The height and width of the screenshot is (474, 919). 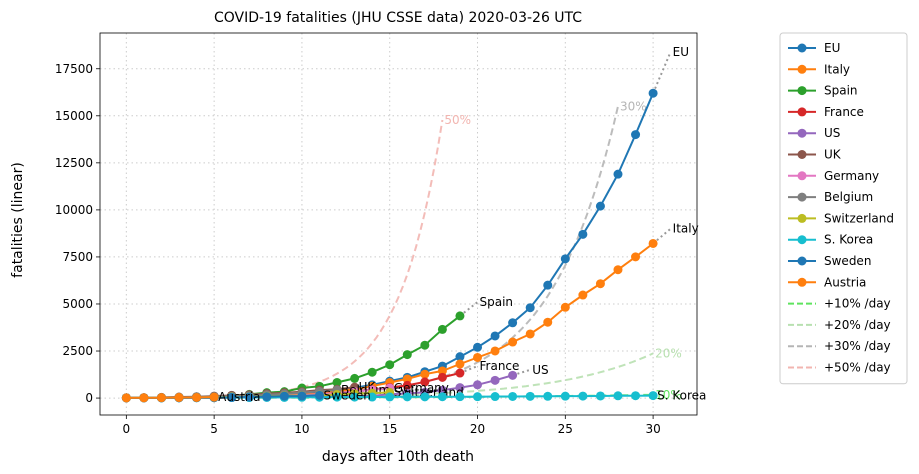 What do you see at coordinates (845, 282) in the screenshot?
I see `legend-label: Austria` at bounding box center [845, 282].